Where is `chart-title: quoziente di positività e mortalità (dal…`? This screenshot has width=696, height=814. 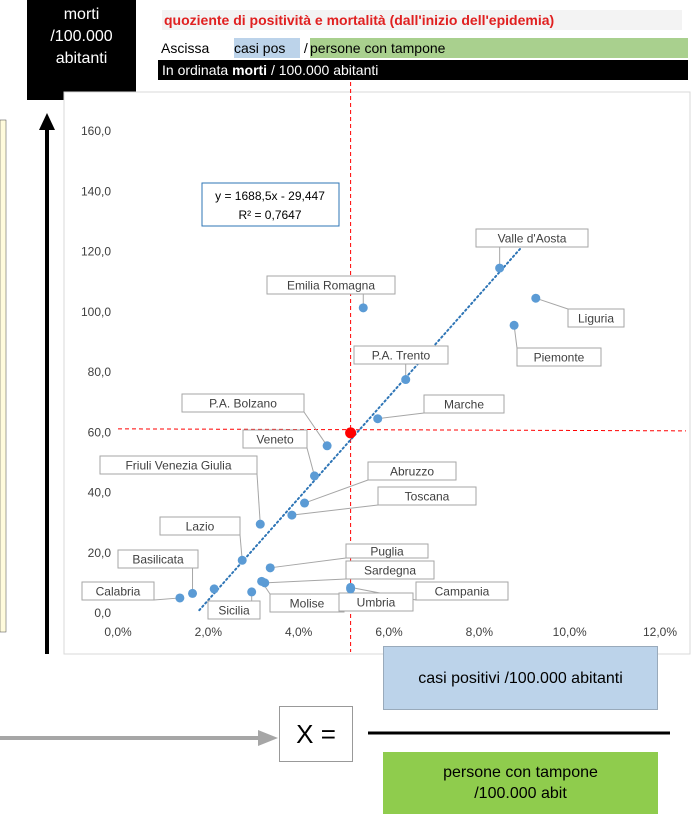 chart-title: quoziente di positività e mortalità (dal… is located at coordinates (422, 20).